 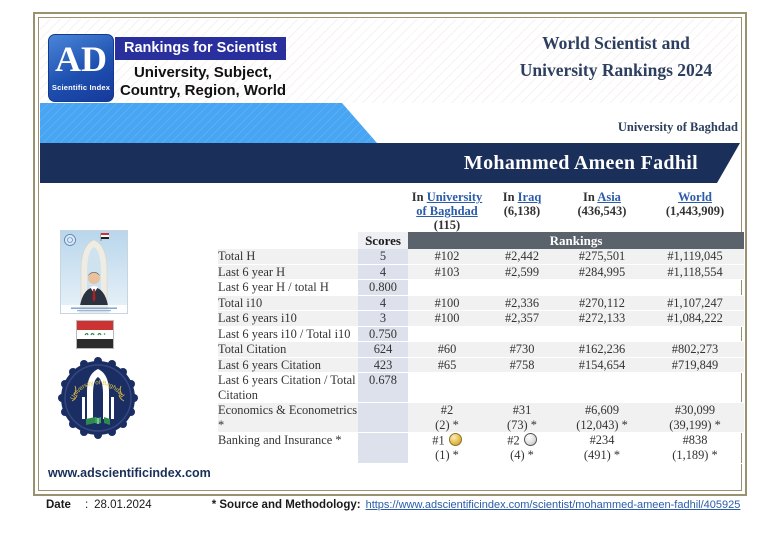 What do you see at coordinates (602, 257) in the screenshot?
I see `rank-cell: #275,501` at bounding box center [602, 257].